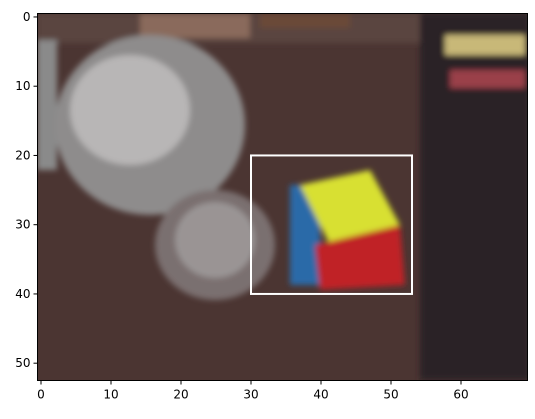 Image resolution: width=535 pixels, height=419 pixels. Describe the element at coordinates (331, 224) in the screenshot. I see `bounding-box` at that location.